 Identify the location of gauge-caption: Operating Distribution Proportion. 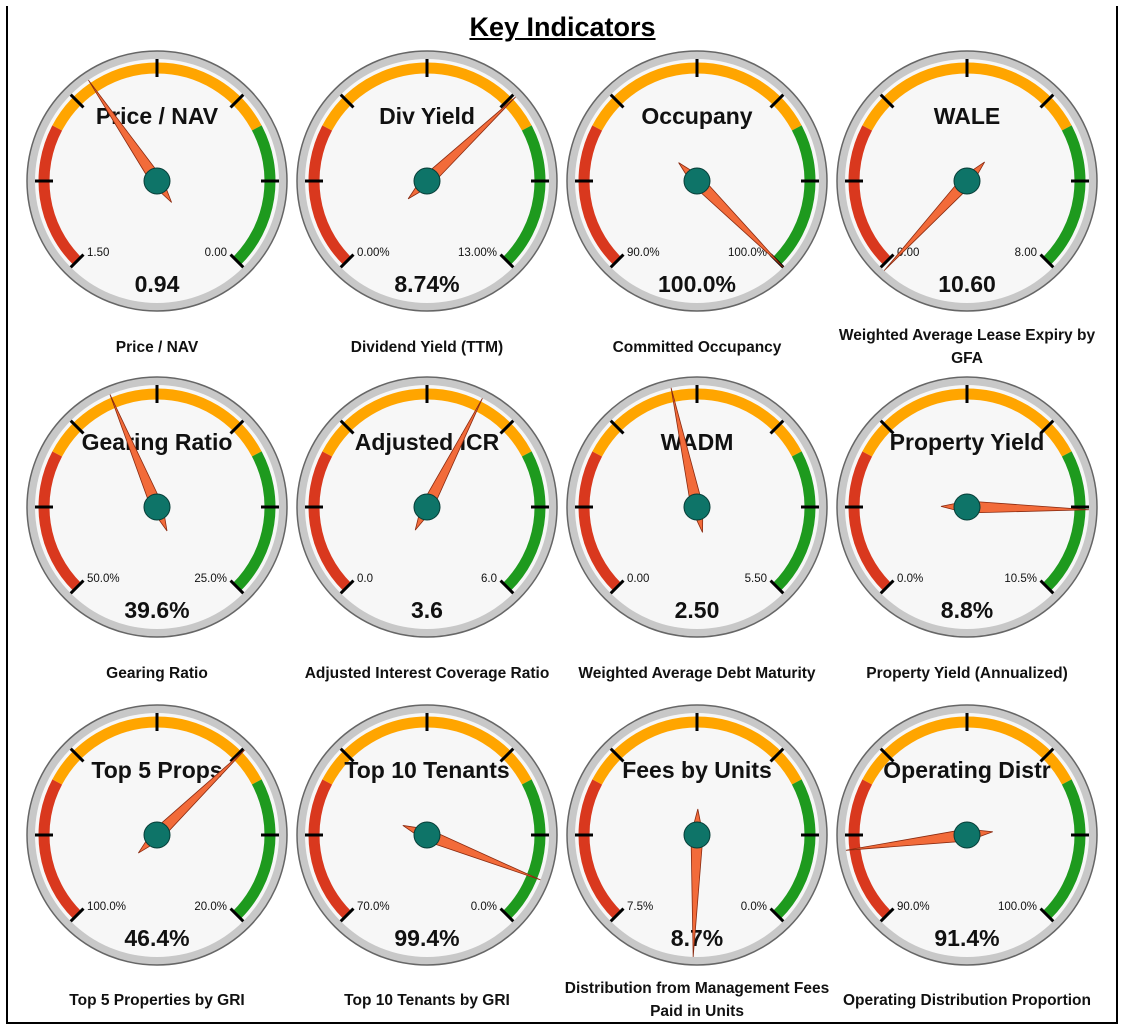
(967, 1000).